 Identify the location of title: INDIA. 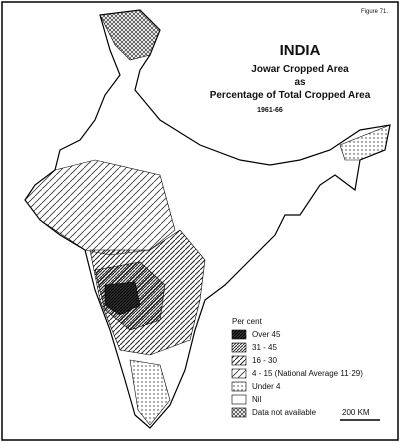
(300, 50).